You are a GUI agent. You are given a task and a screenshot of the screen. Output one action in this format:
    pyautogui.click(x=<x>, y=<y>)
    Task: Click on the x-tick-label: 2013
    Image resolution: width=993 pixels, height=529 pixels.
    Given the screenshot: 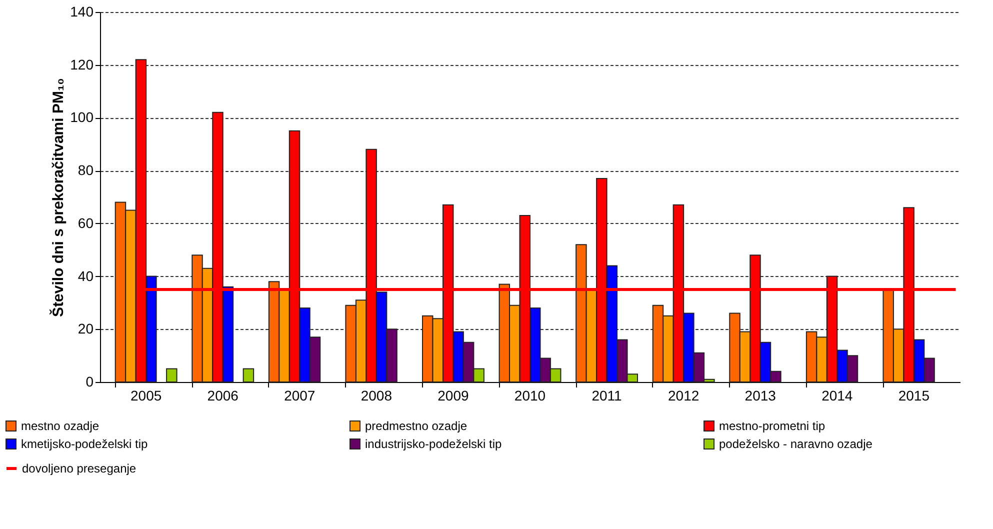 What is the action you would take?
    pyautogui.click(x=760, y=396)
    